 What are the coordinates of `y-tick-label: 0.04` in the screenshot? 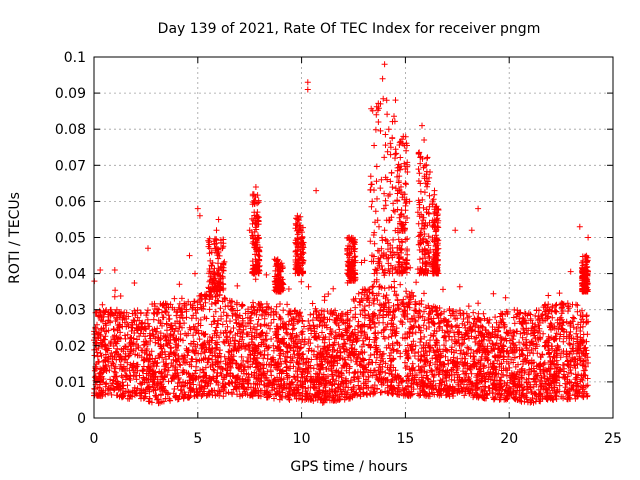 It's located at (70, 275).